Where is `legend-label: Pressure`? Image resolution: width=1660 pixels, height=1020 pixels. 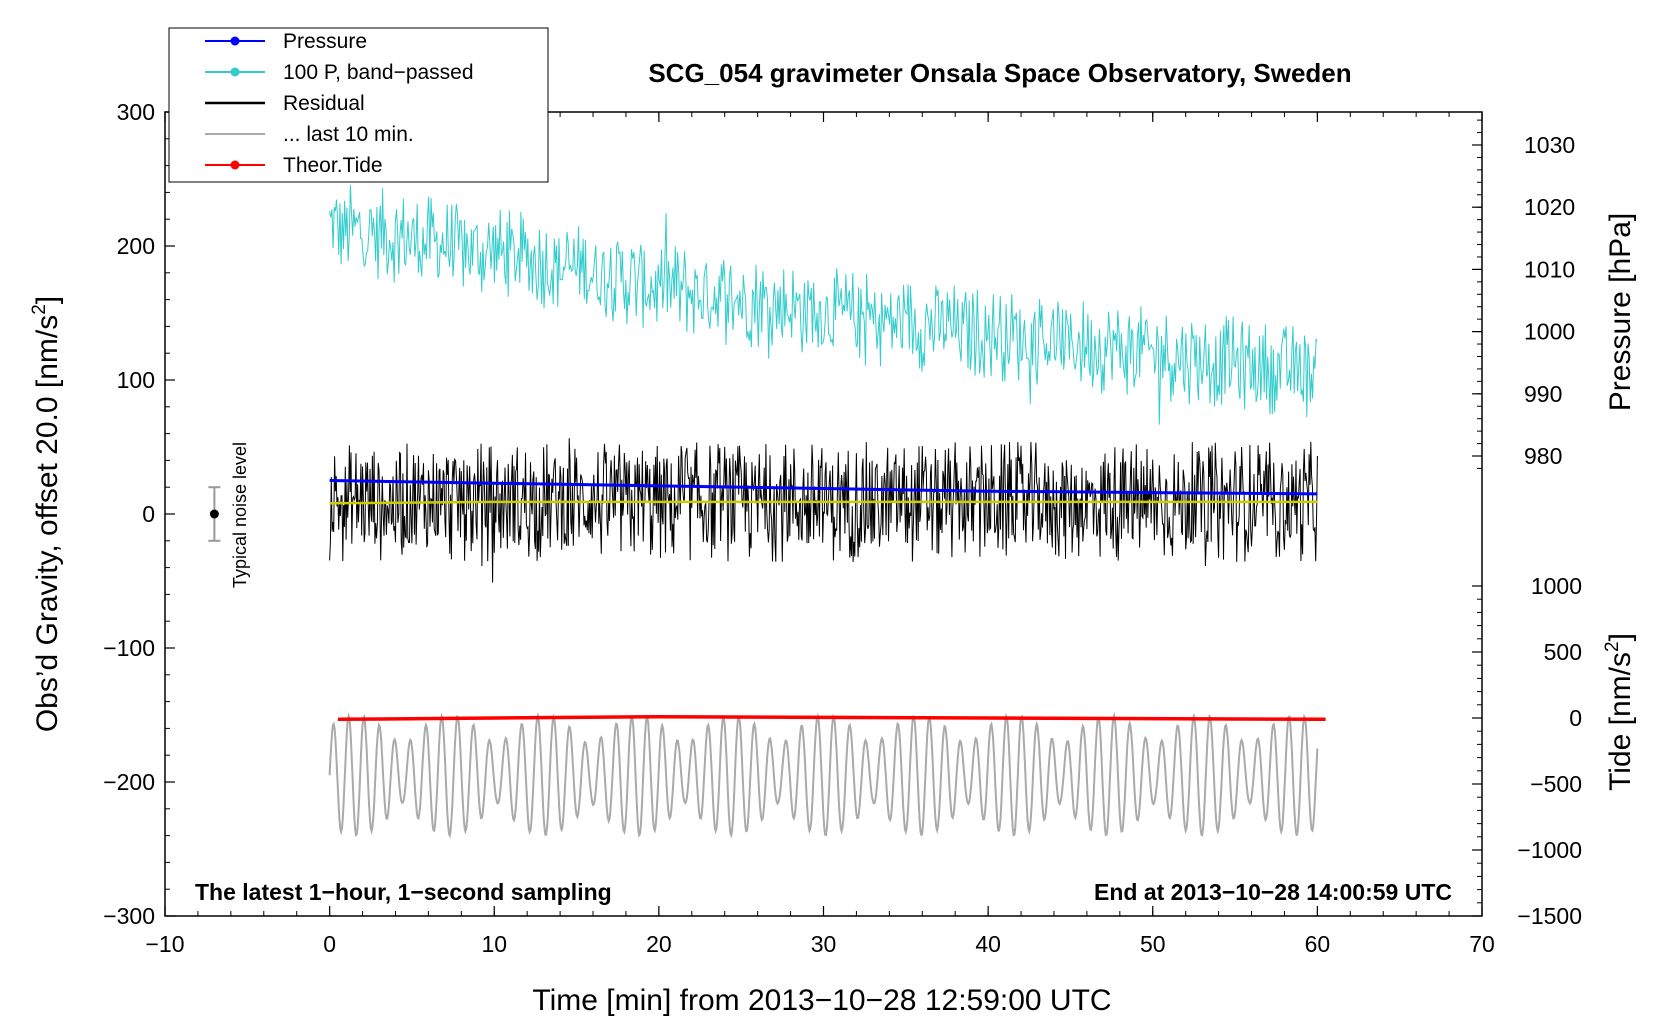
legend-label: Pressure is located at coordinates (325, 41).